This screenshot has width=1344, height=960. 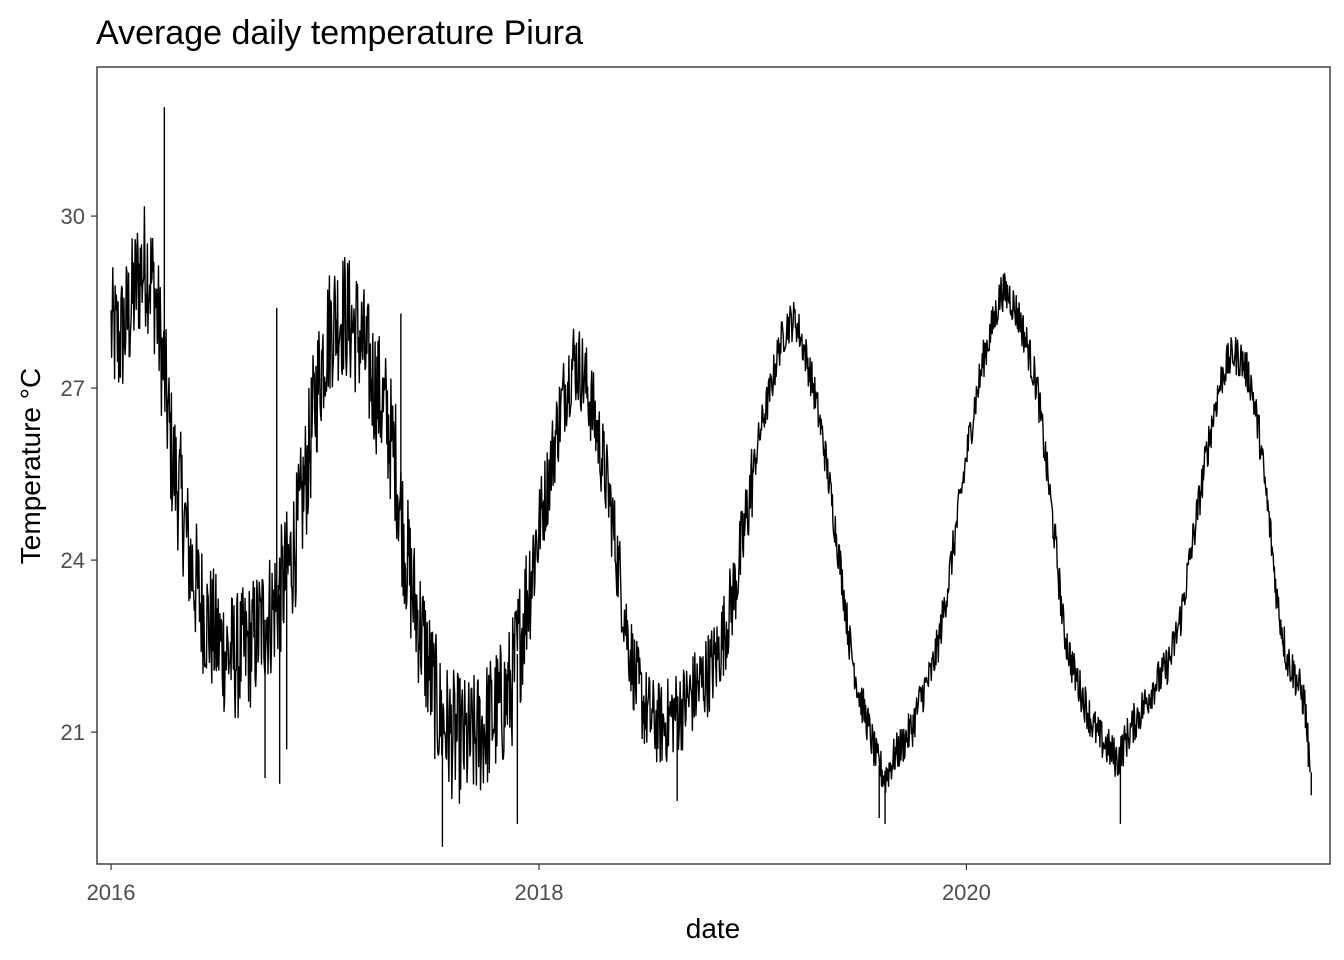 I want to click on y-axis: 21 24 27 30, so click(x=79, y=474).